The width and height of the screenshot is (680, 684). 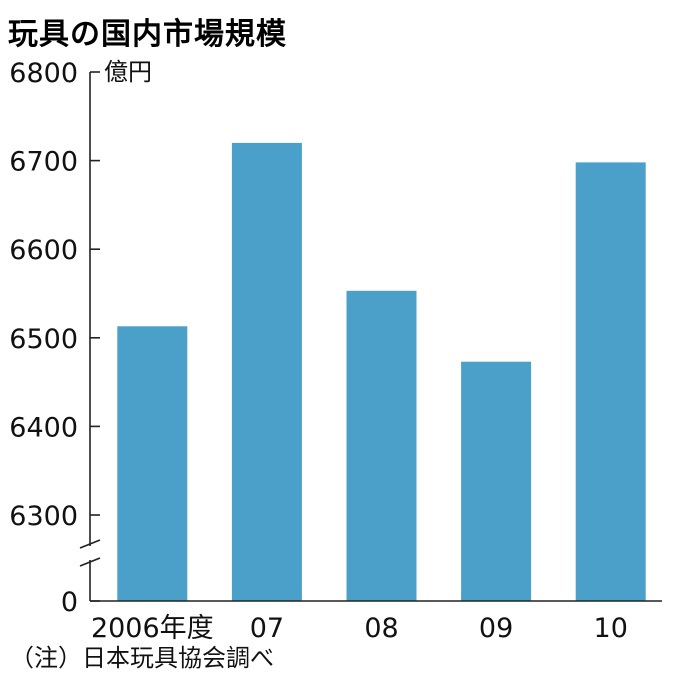 I want to click on y-ticks-group: 6800 6700 6600 6500 6400 6300 0, so click(x=54, y=338).